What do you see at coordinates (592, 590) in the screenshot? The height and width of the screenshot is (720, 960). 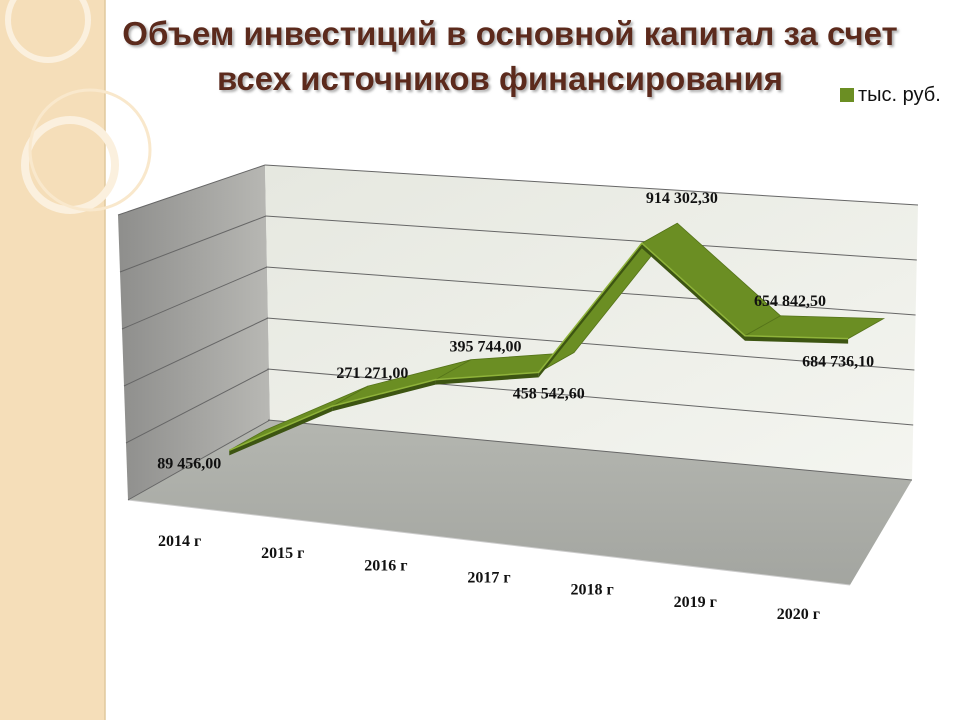 I see `x-tick-label: 2018 г` at bounding box center [592, 590].